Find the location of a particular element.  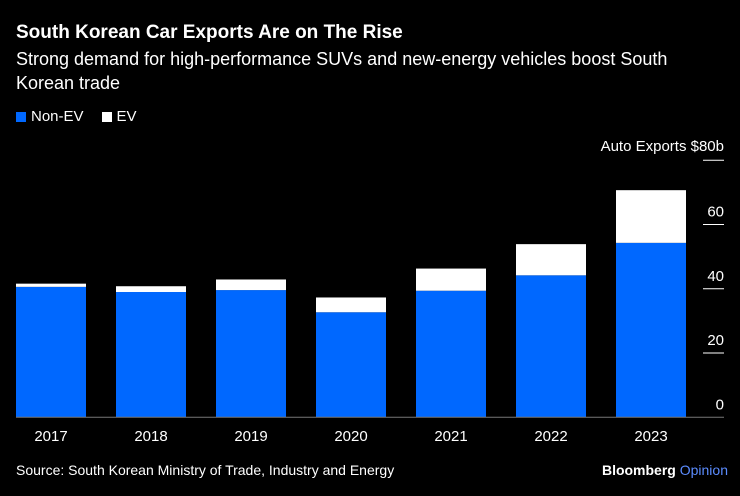

bar-ev-2021 is located at coordinates (451, 279).